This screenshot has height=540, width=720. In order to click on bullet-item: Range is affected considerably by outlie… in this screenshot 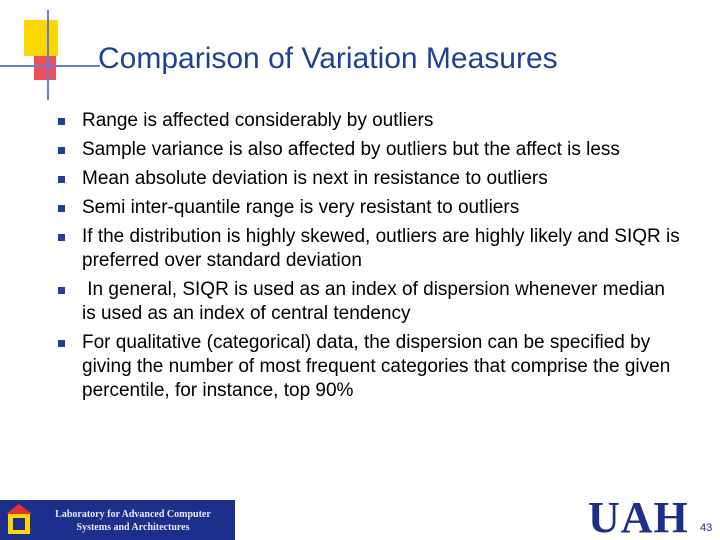, I will do `click(370, 121)`.